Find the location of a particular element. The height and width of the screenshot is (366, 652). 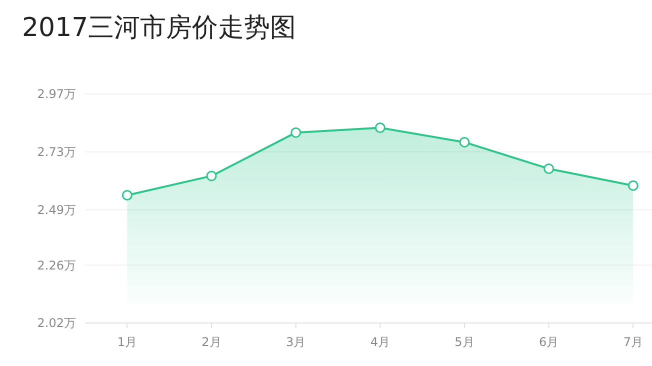

x-tick-label: 2月 is located at coordinates (212, 342).